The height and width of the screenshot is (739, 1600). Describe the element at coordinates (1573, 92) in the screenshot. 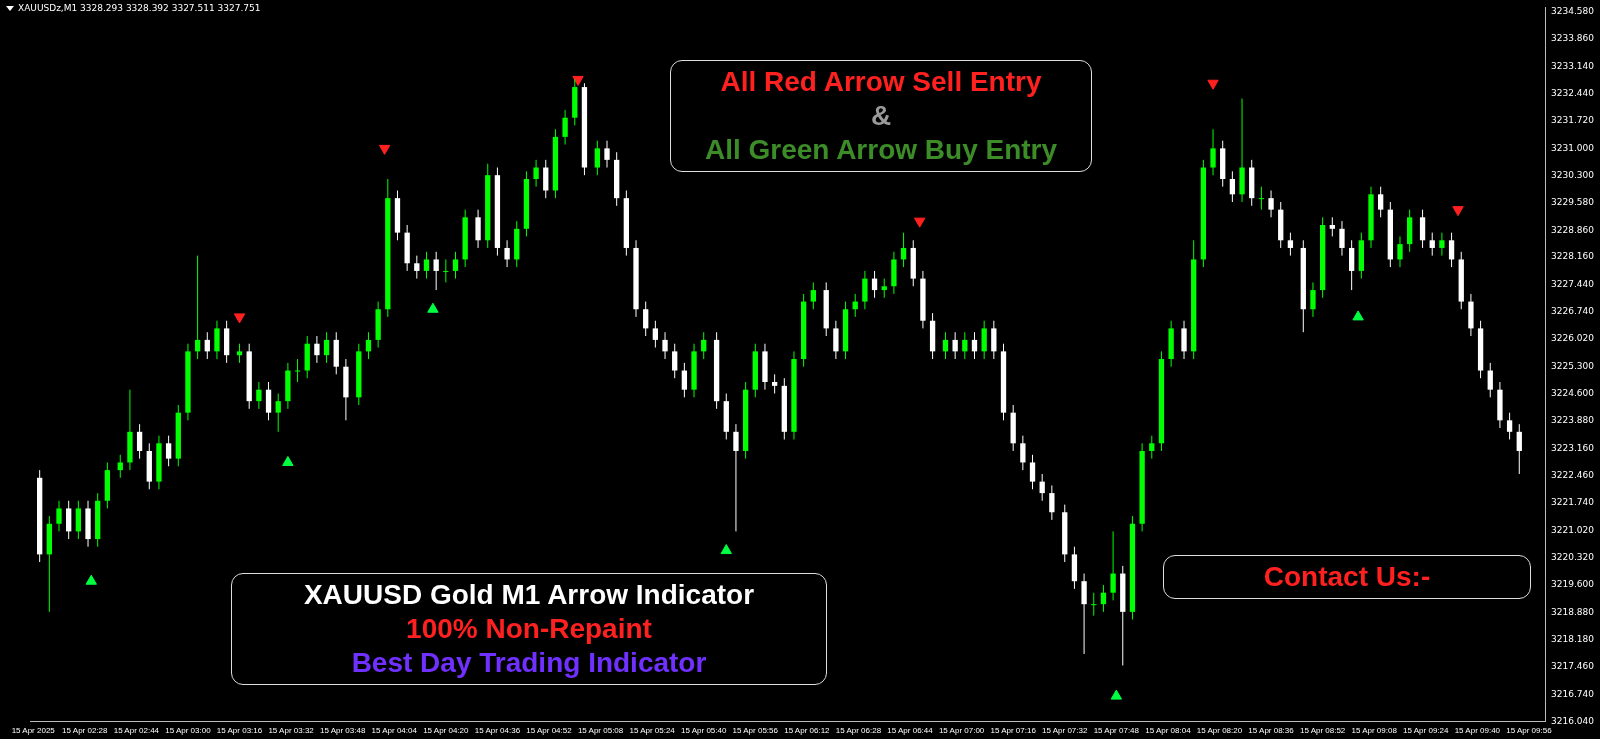

I see `y-tick-label: 3232.440` at that location.